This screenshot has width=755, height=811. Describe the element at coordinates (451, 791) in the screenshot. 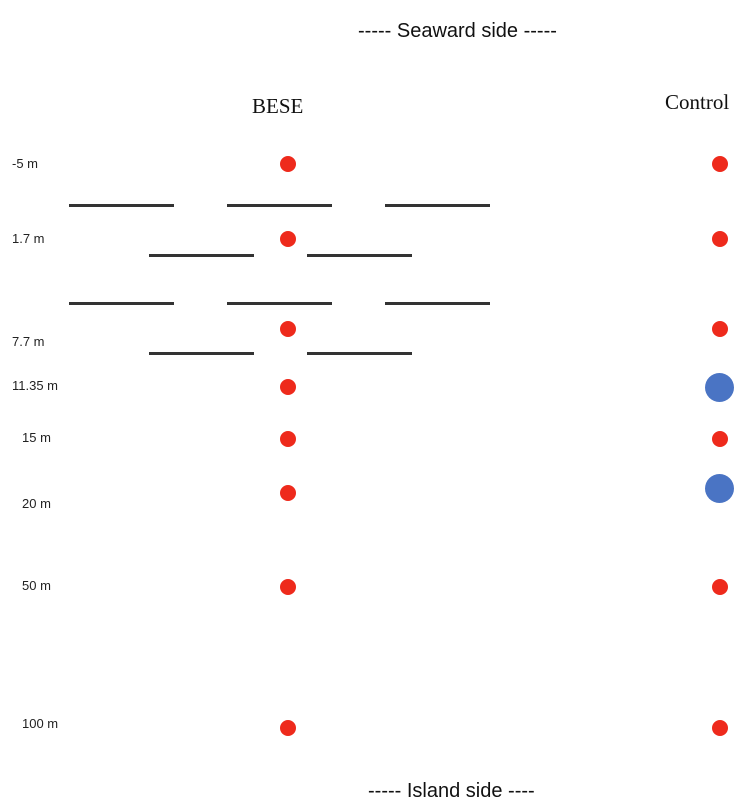

I see `island-side-label: ----- Island side ----` at that location.